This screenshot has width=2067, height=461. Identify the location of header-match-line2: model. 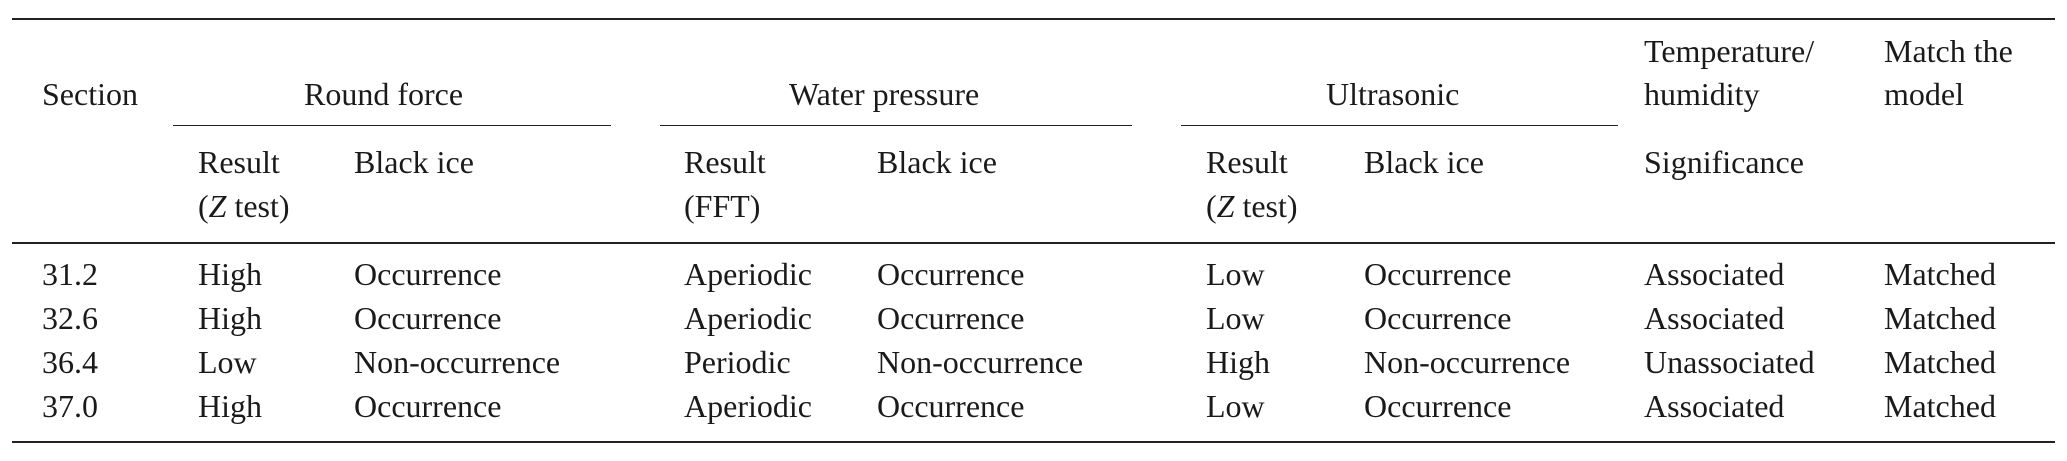
(1924, 94).